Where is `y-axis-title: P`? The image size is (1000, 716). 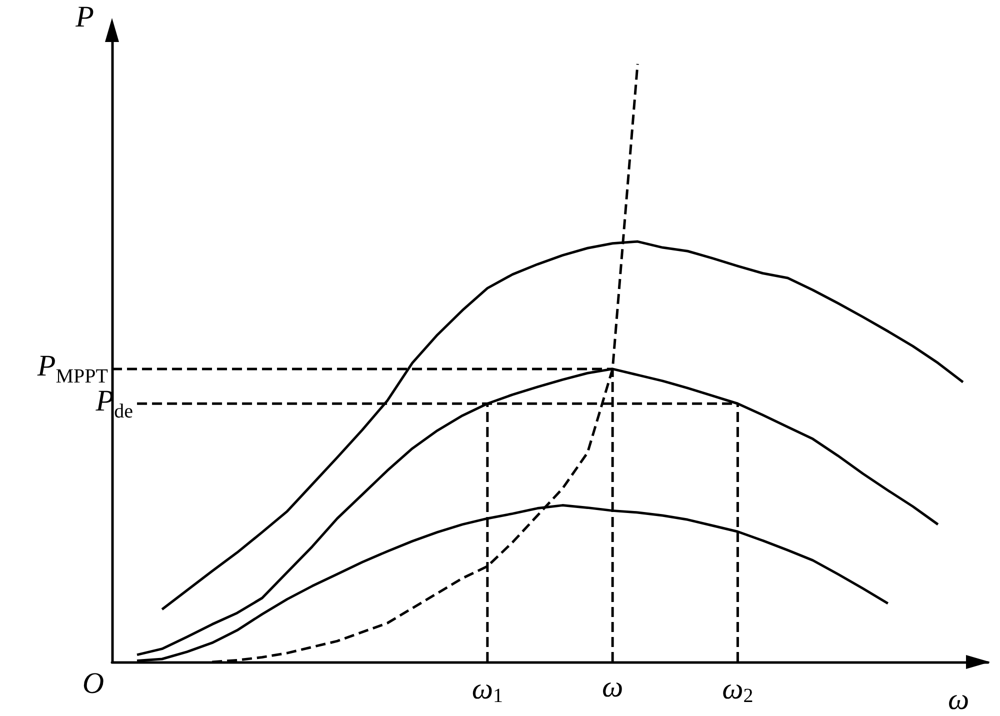 y-axis-title: P is located at coordinates (84, 17).